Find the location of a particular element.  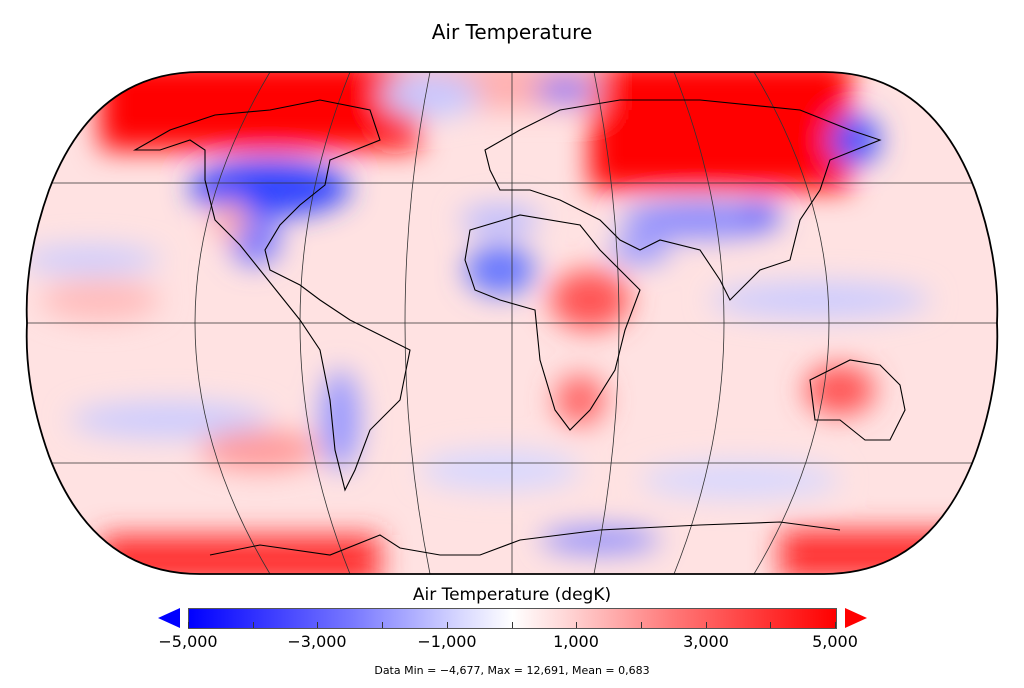

colorbar-tick-label: −1,000 is located at coordinates (447, 641).